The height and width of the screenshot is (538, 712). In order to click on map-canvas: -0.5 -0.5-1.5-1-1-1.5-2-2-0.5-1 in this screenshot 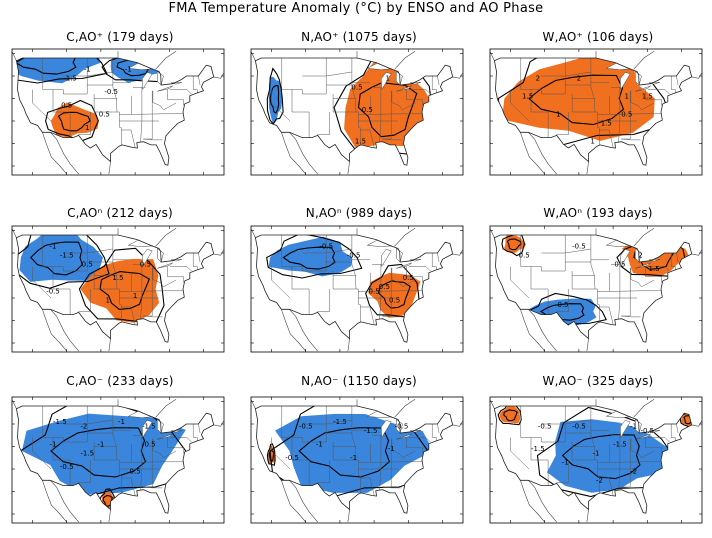, I will do `click(596, 460)`.